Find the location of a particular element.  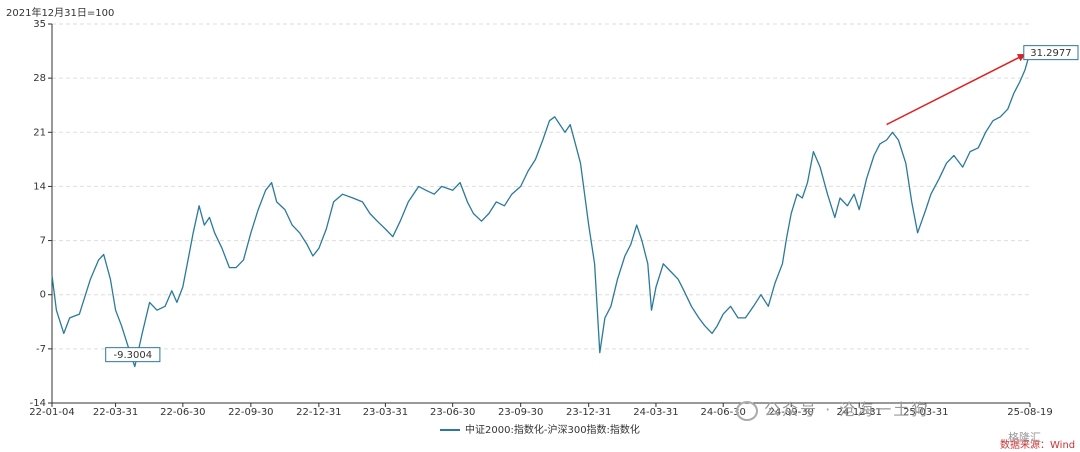

x-tick-label: 24-09-30 is located at coordinates (791, 412).